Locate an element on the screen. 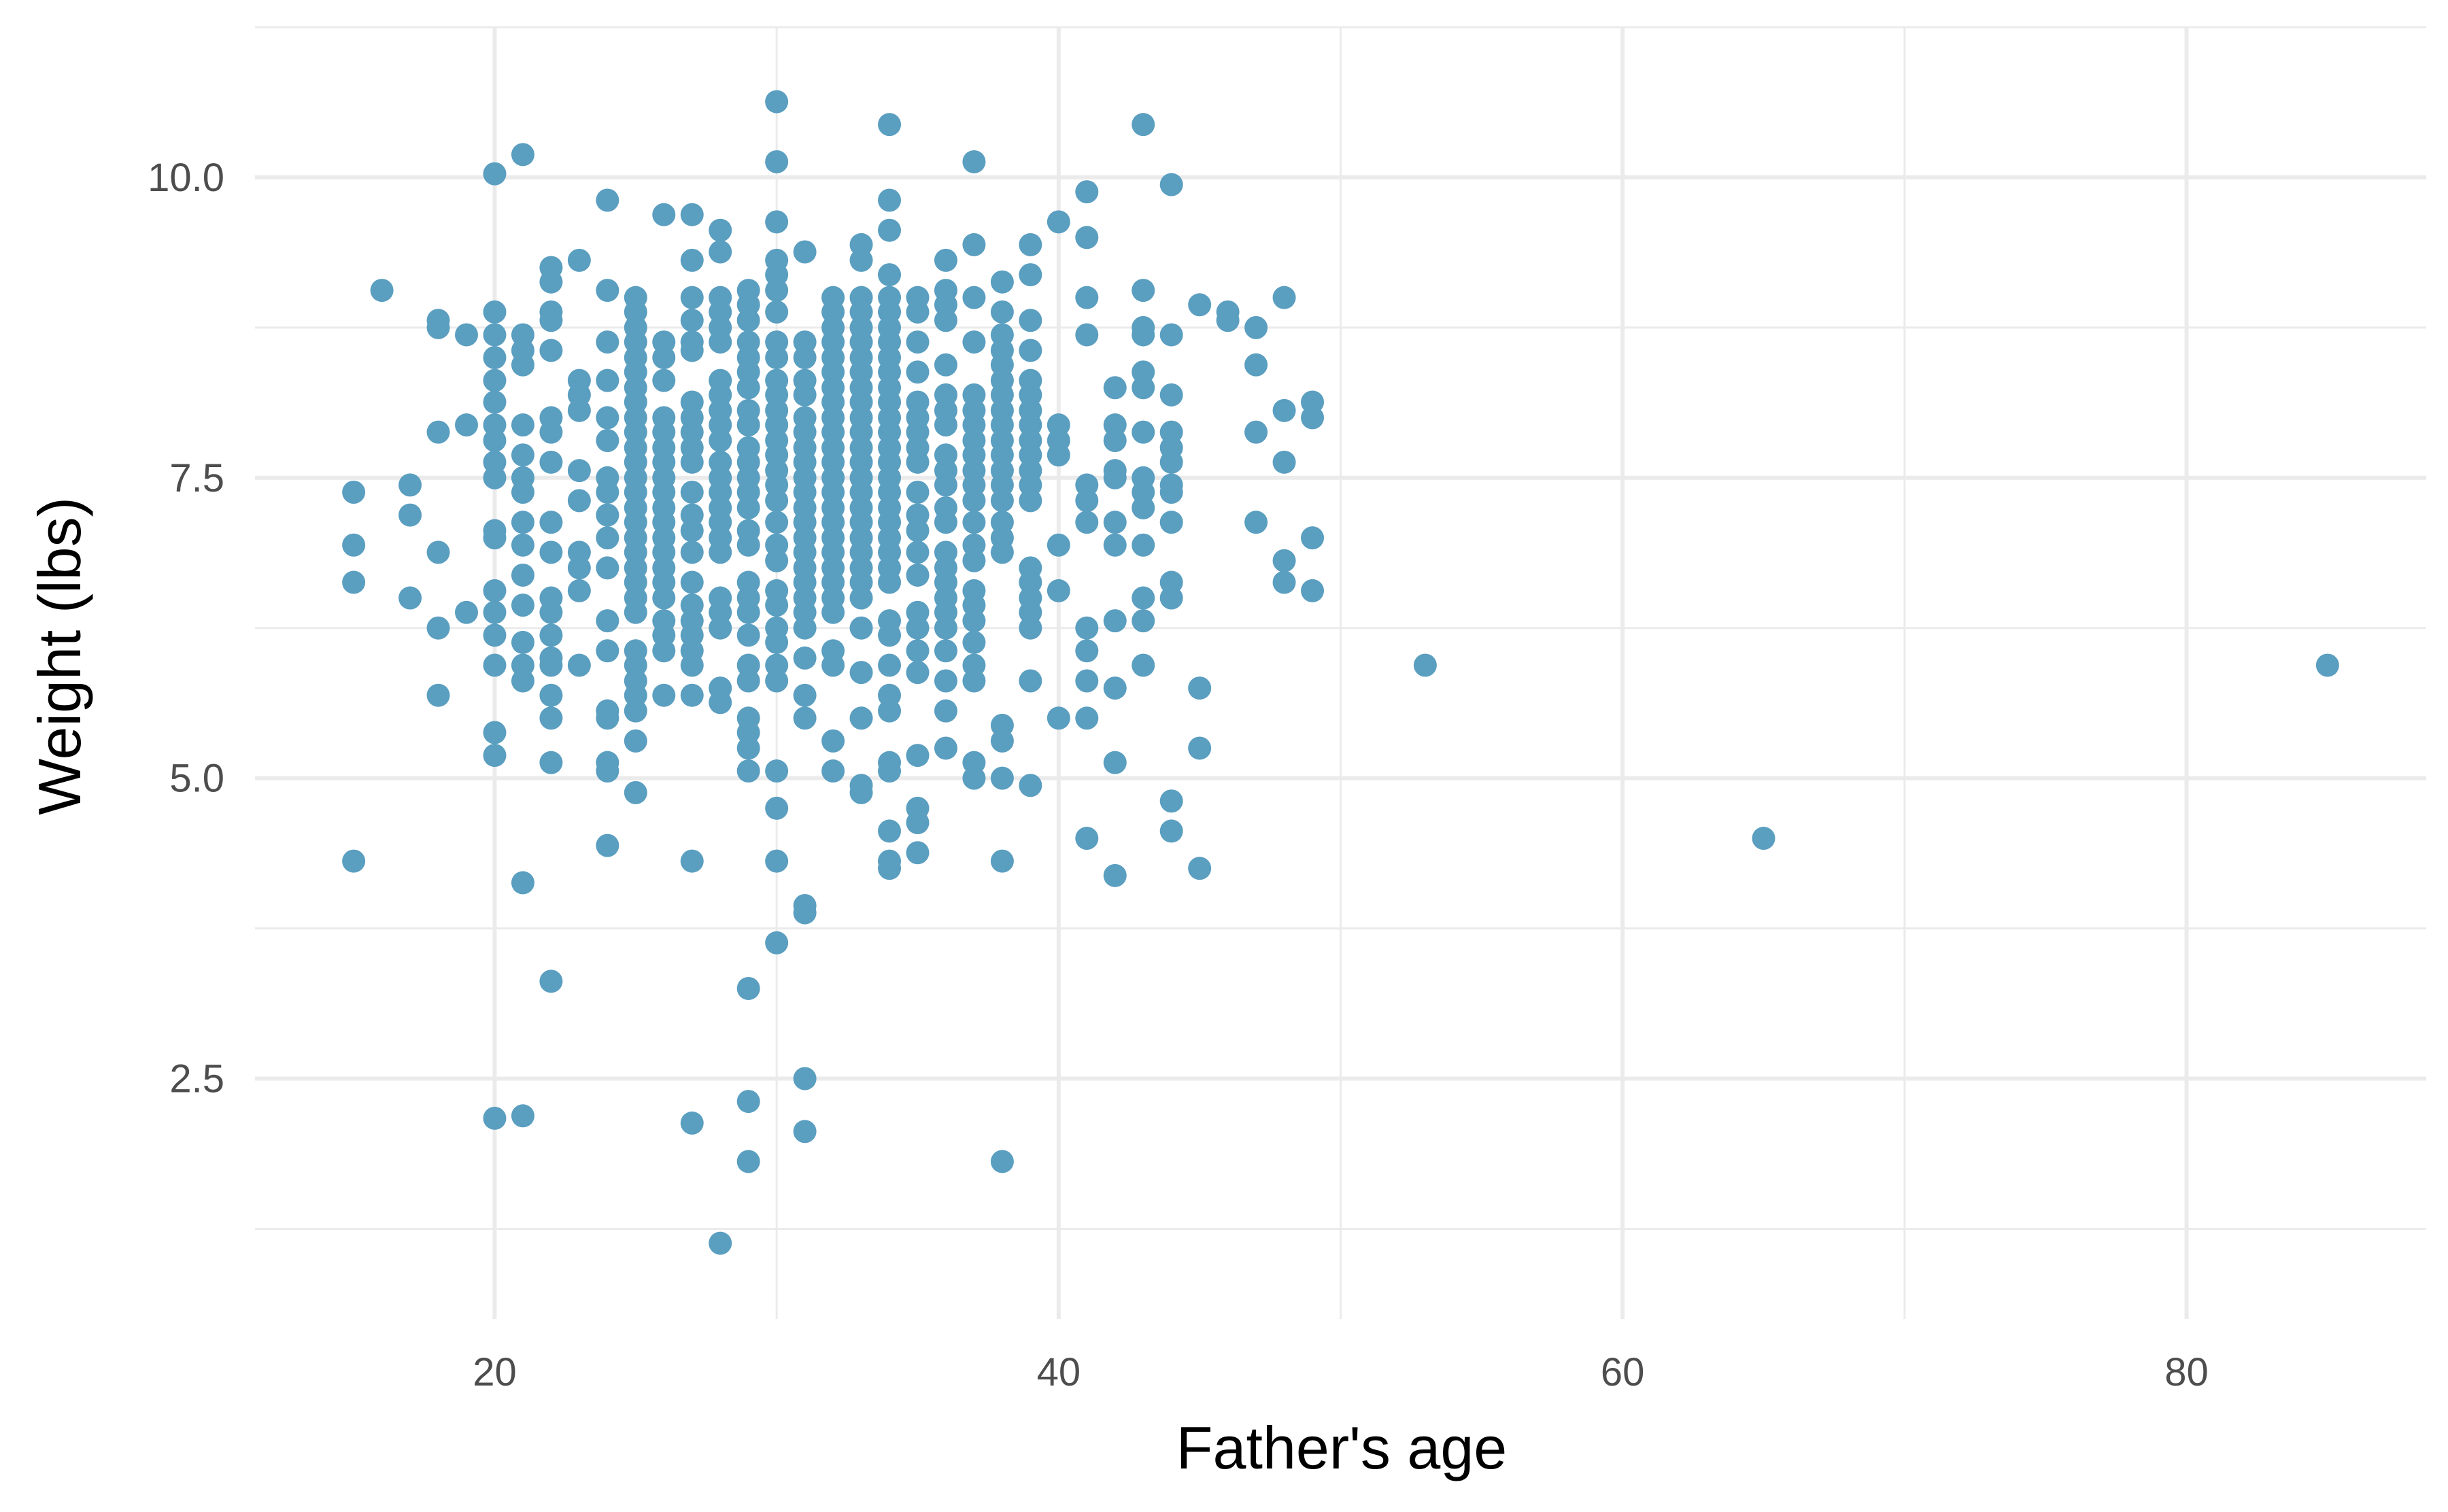 The height and width of the screenshot is (1512, 2448). y-tick-label: 5.0 is located at coordinates (197, 779).